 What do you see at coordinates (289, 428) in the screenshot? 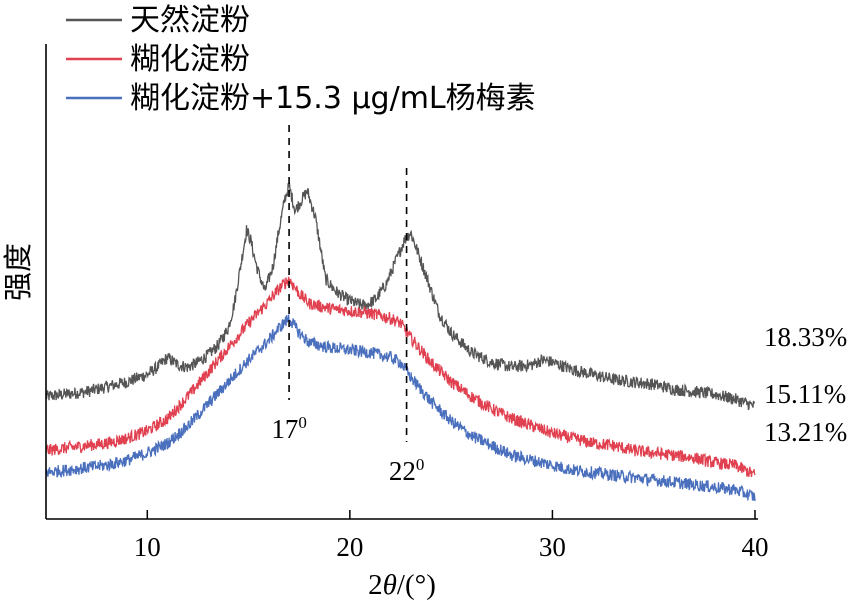
I see `peak-label-17: 170` at bounding box center [289, 428].